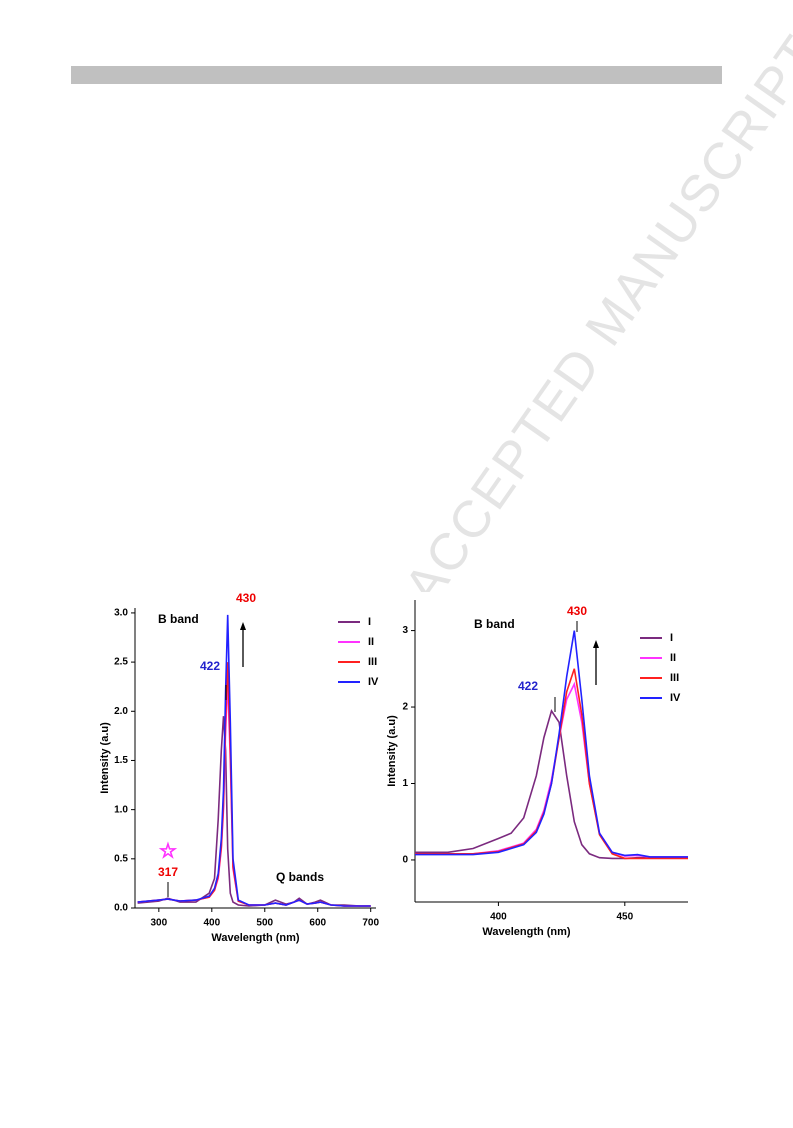 Image resolution: width=793 pixels, height=1128 pixels. Describe the element at coordinates (405, 860) in the screenshot. I see `y-tick-label: 0` at that location.